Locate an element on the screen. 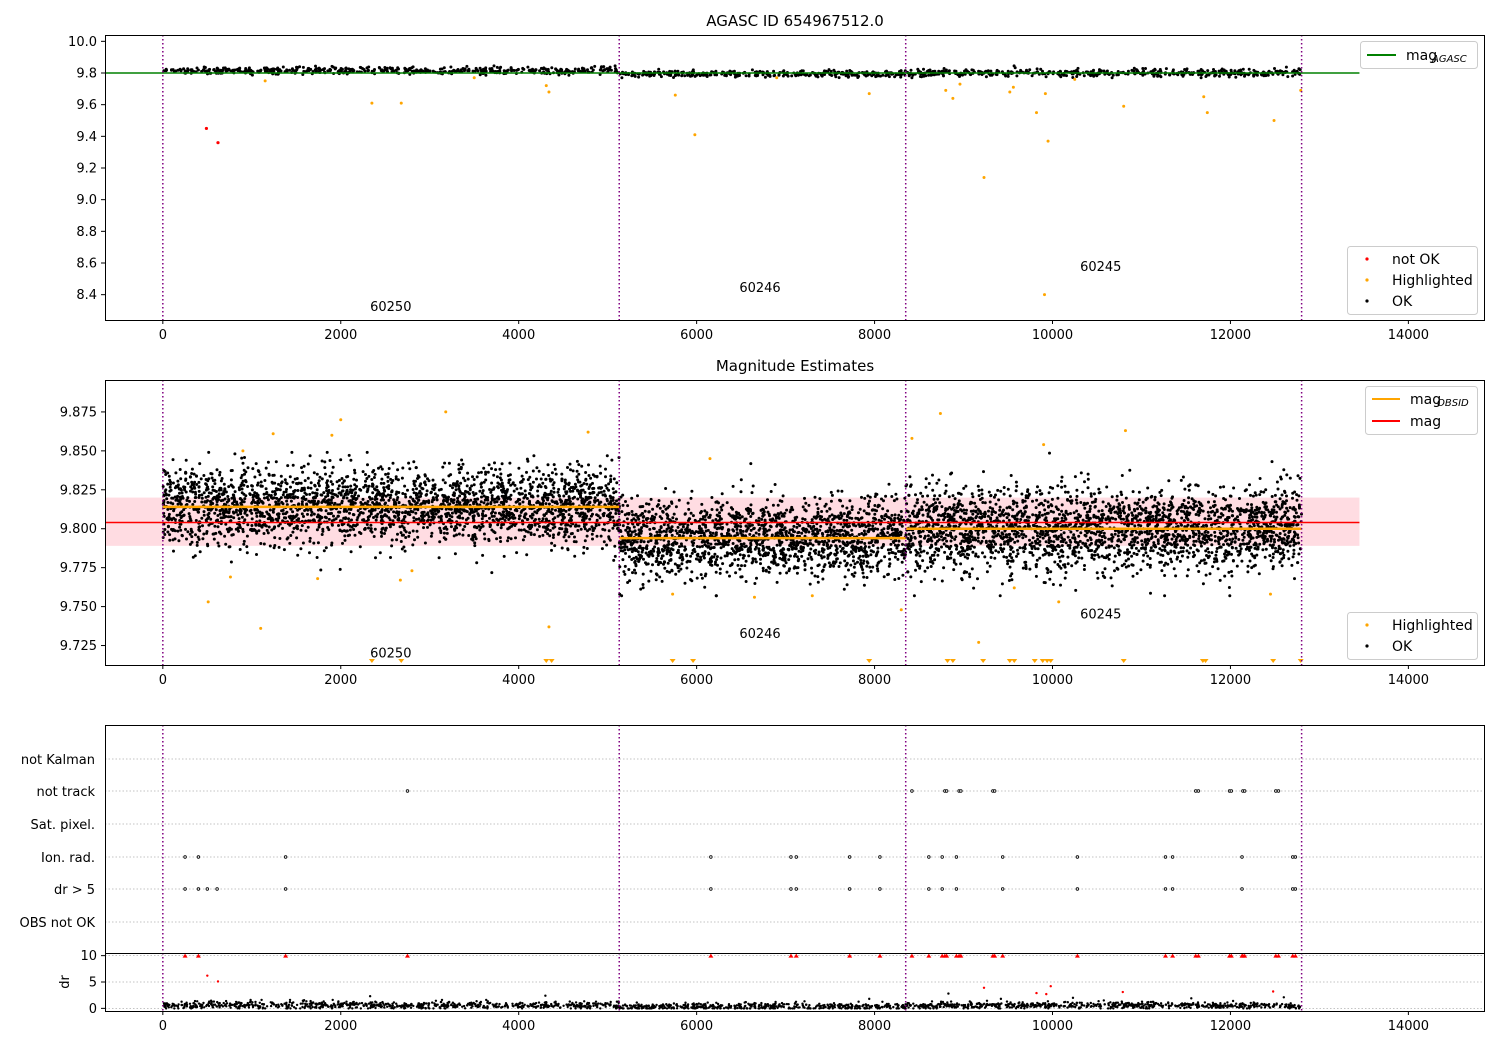 The image size is (1500, 1050). x-tick-label: 4000 is located at coordinates (518, 335).